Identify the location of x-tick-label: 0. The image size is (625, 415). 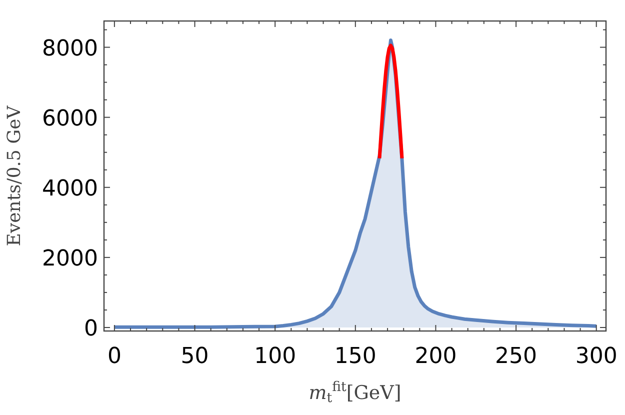
(114, 356).